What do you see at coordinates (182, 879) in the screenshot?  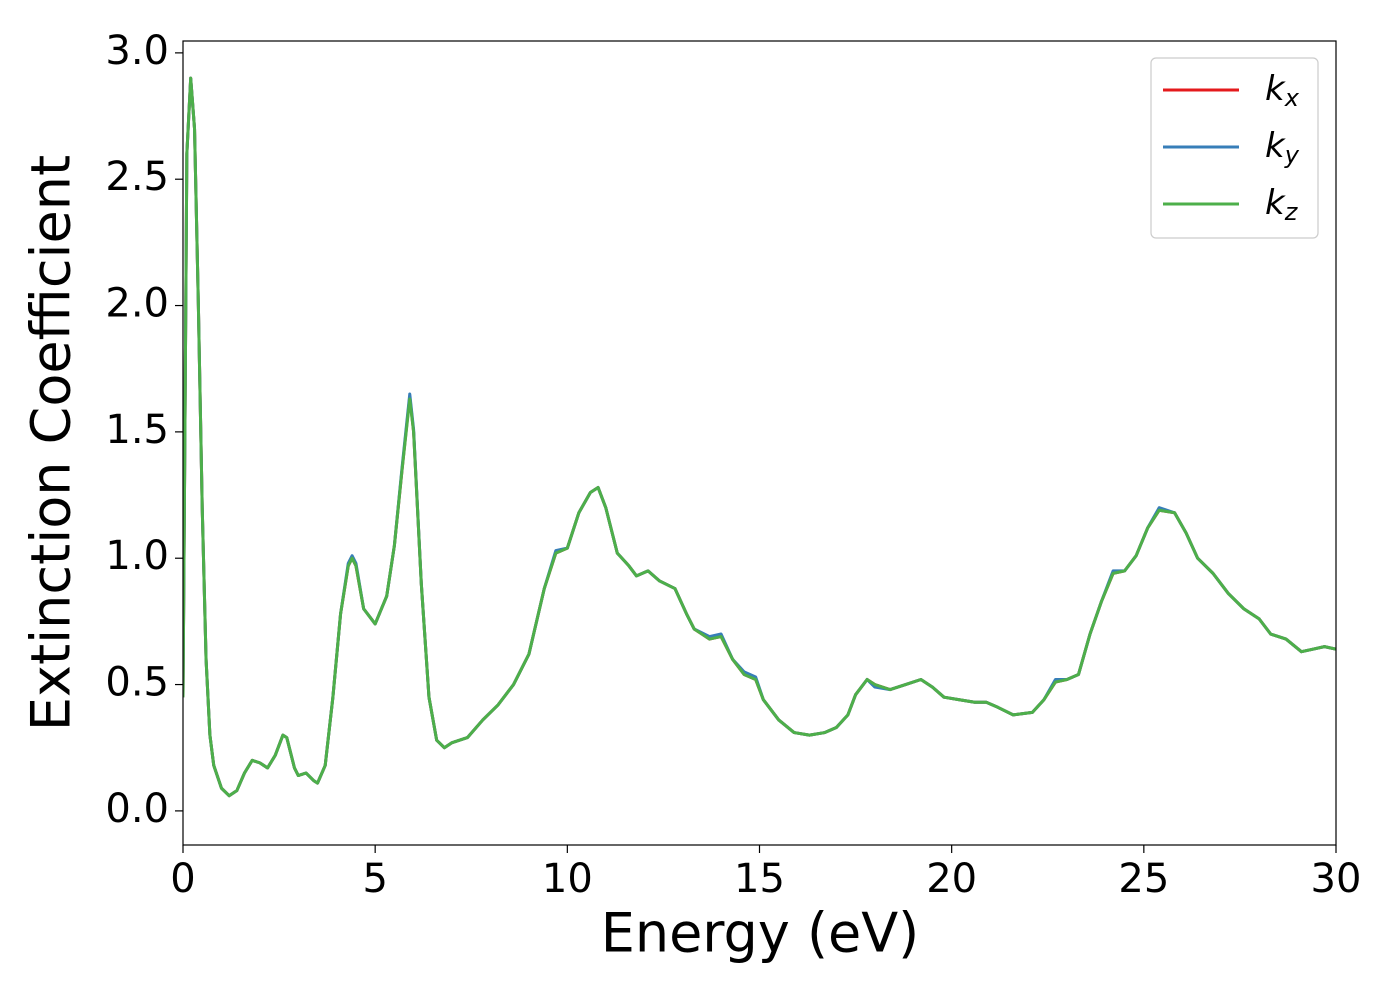 I see `x-tick-label: 0` at bounding box center [182, 879].